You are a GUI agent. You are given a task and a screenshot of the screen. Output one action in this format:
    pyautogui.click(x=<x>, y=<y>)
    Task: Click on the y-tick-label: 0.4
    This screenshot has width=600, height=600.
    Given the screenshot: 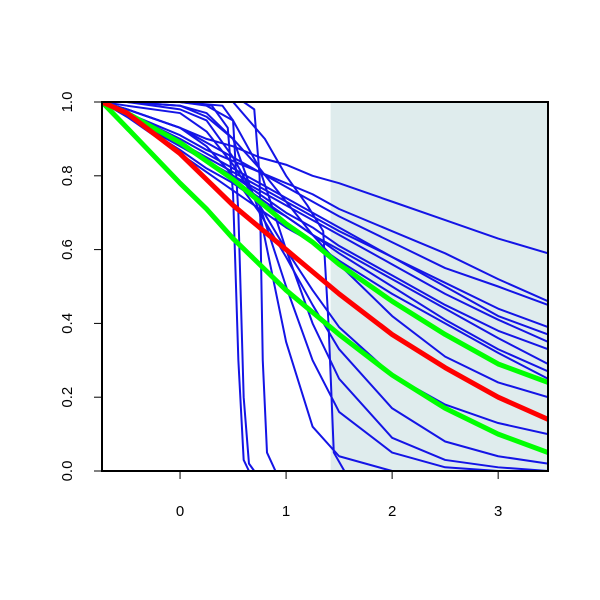 What is the action you would take?
    pyautogui.click(x=67, y=323)
    